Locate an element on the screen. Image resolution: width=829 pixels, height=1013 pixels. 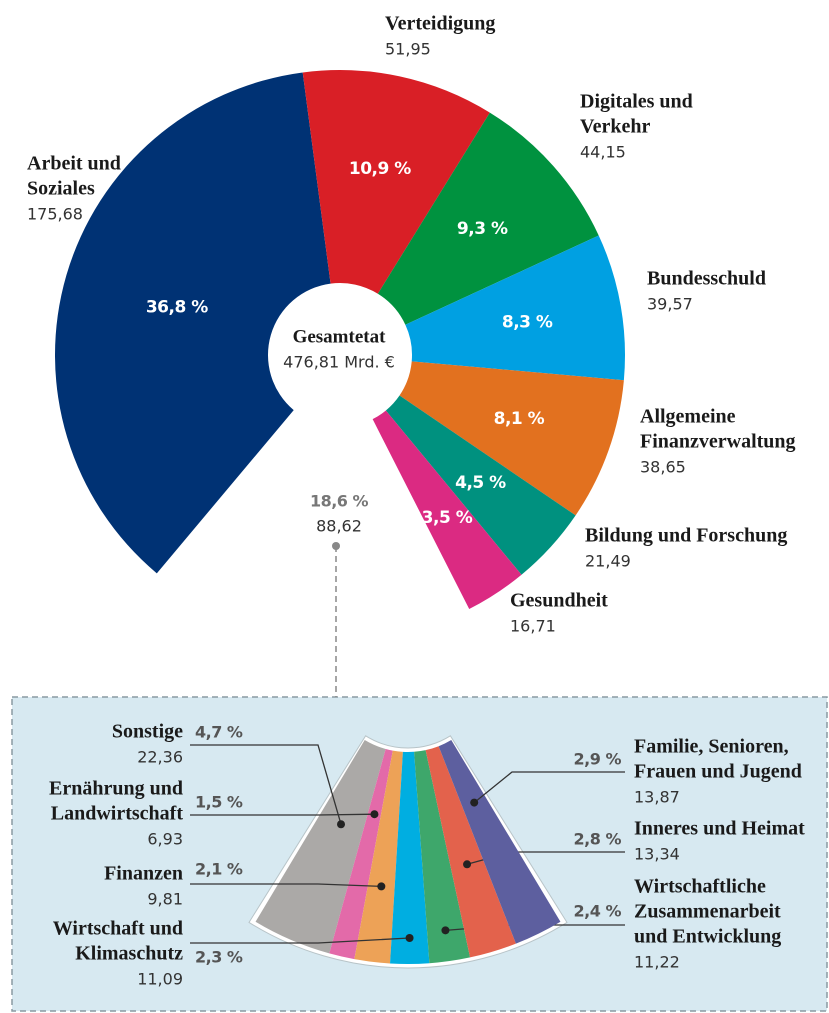
segment-name: Digitales und is located at coordinates (636, 102).